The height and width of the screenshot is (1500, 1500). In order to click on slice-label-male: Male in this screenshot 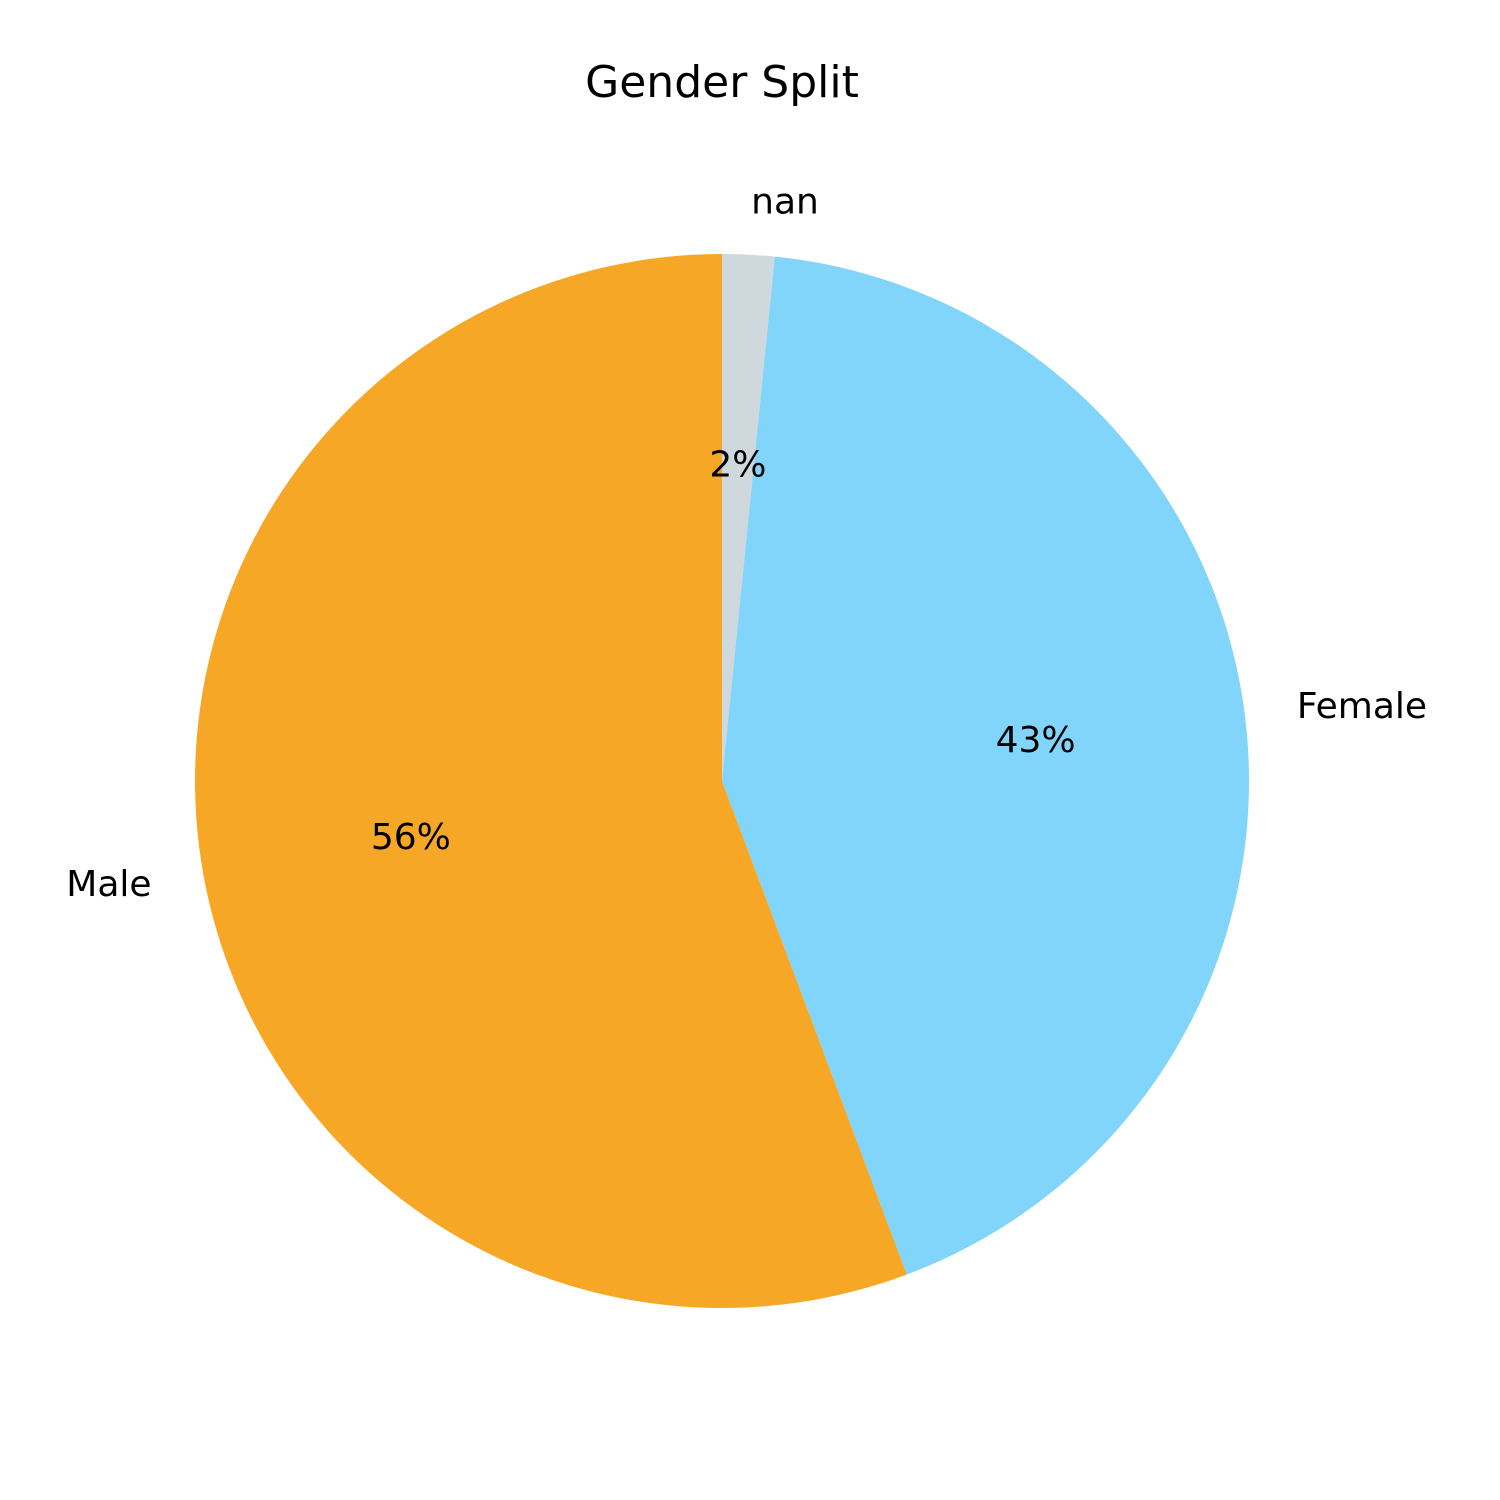, I will do `click(108, 884)`.